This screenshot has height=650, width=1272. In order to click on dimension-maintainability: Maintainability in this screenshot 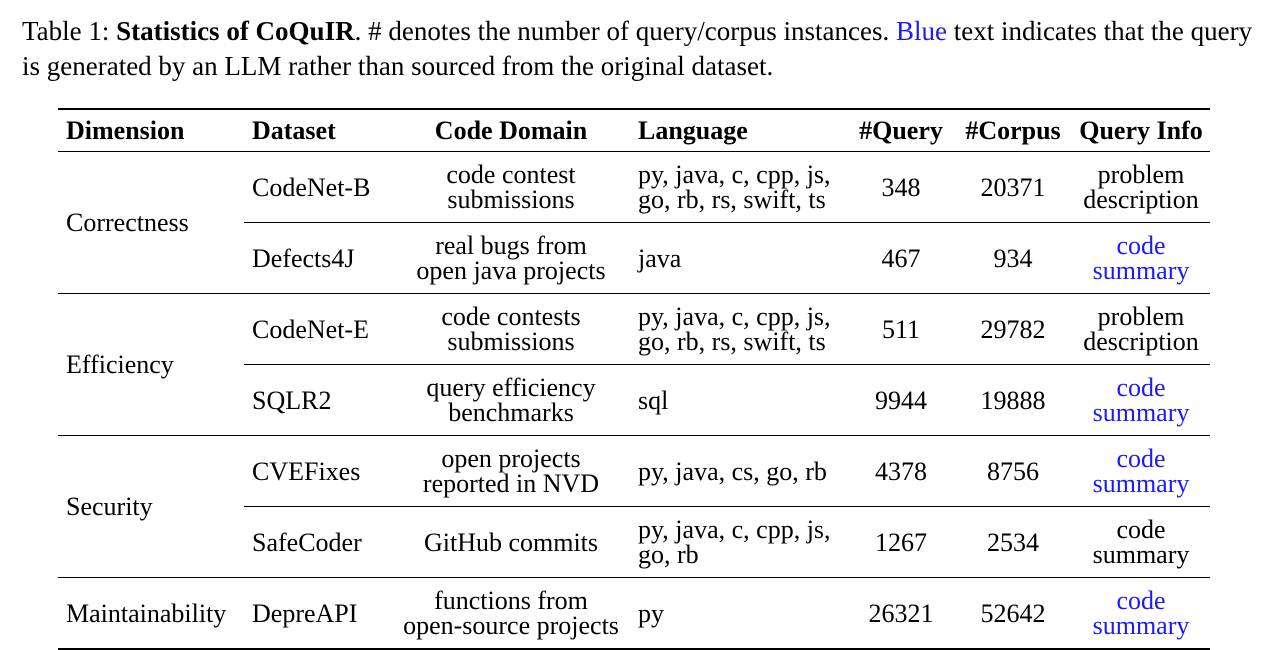, I will do `click(151, 613)`.